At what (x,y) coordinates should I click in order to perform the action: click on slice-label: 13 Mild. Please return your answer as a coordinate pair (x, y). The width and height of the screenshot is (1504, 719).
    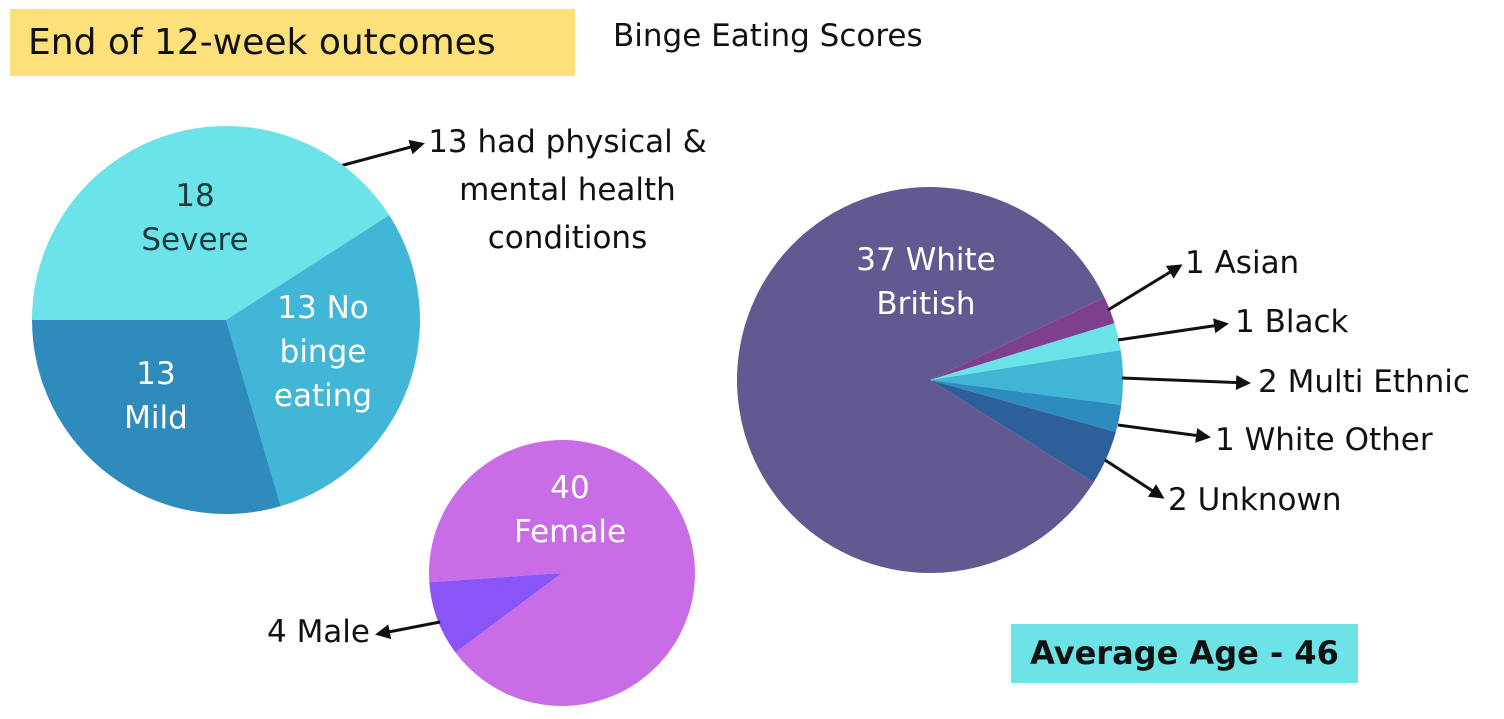
    Looking at the image, I should click on (156, 396).